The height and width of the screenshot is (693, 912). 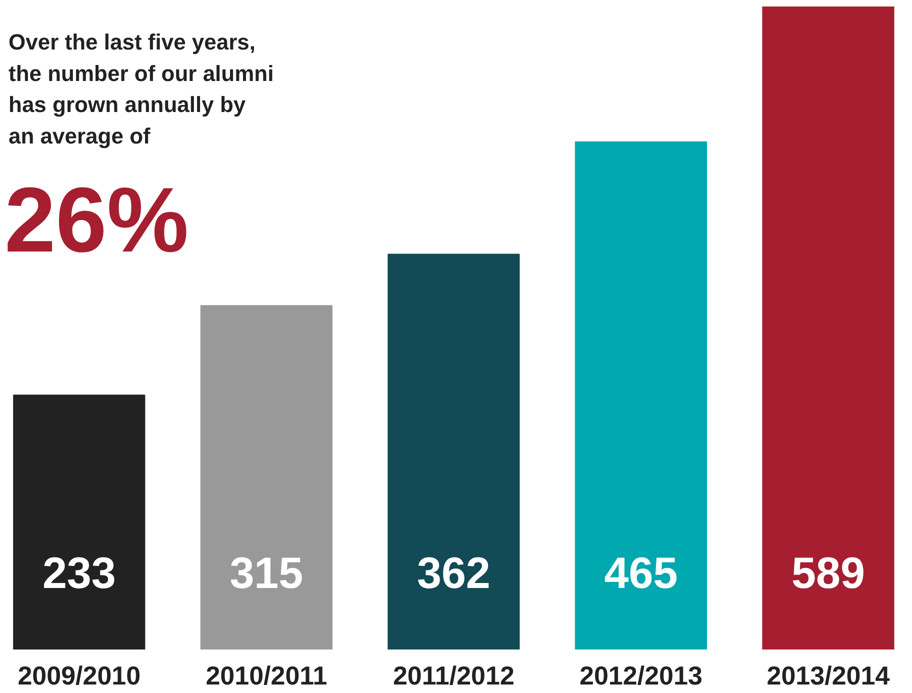 What do you see at coordinates (79, 573) in the screenshot?
I see `data-label: 233` at bounding box center [79, 573].